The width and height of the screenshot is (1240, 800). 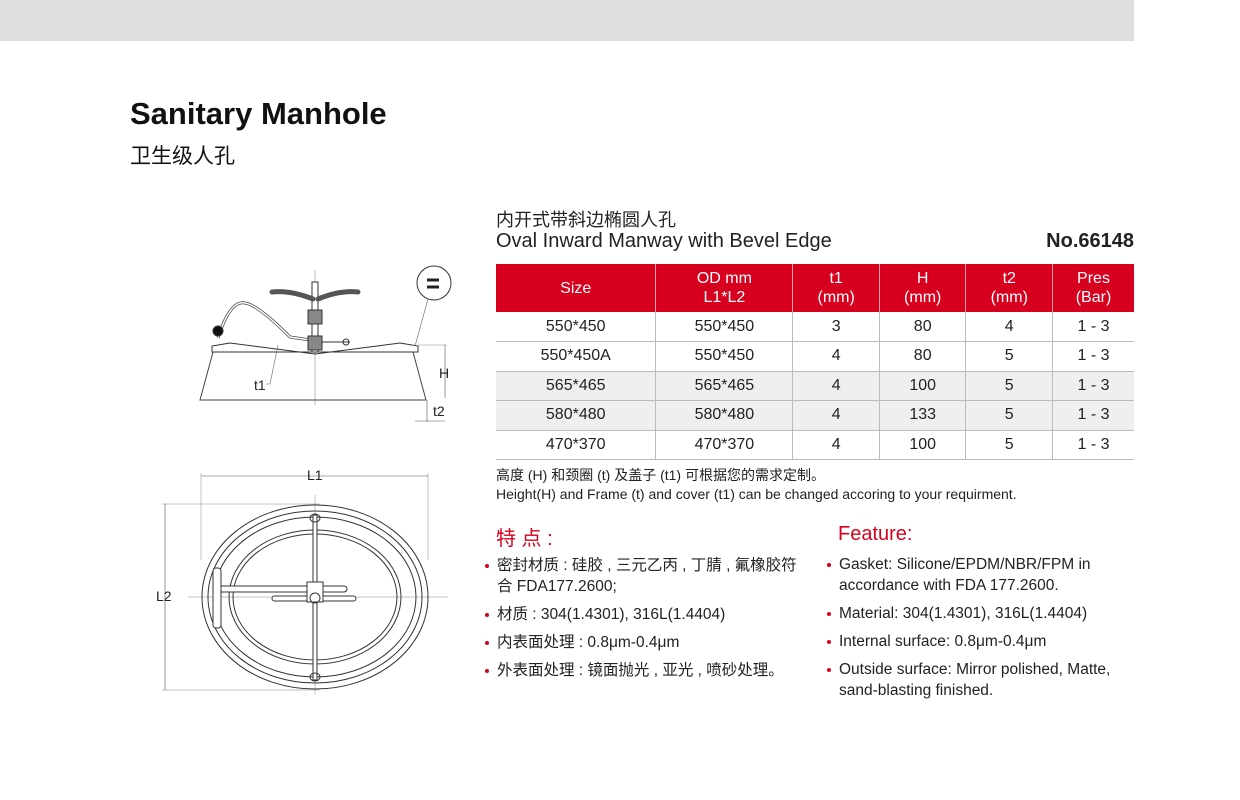 I want to click on column-header: H (mm), so click(x=922, y=288).